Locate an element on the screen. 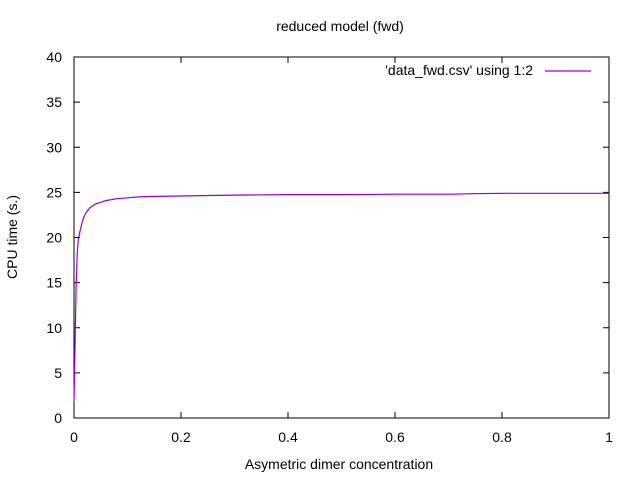 The width and height of the screenshot is (640, 480). x-axis-label: Asymetric dimer concentration is located at coordinates (339, 464).